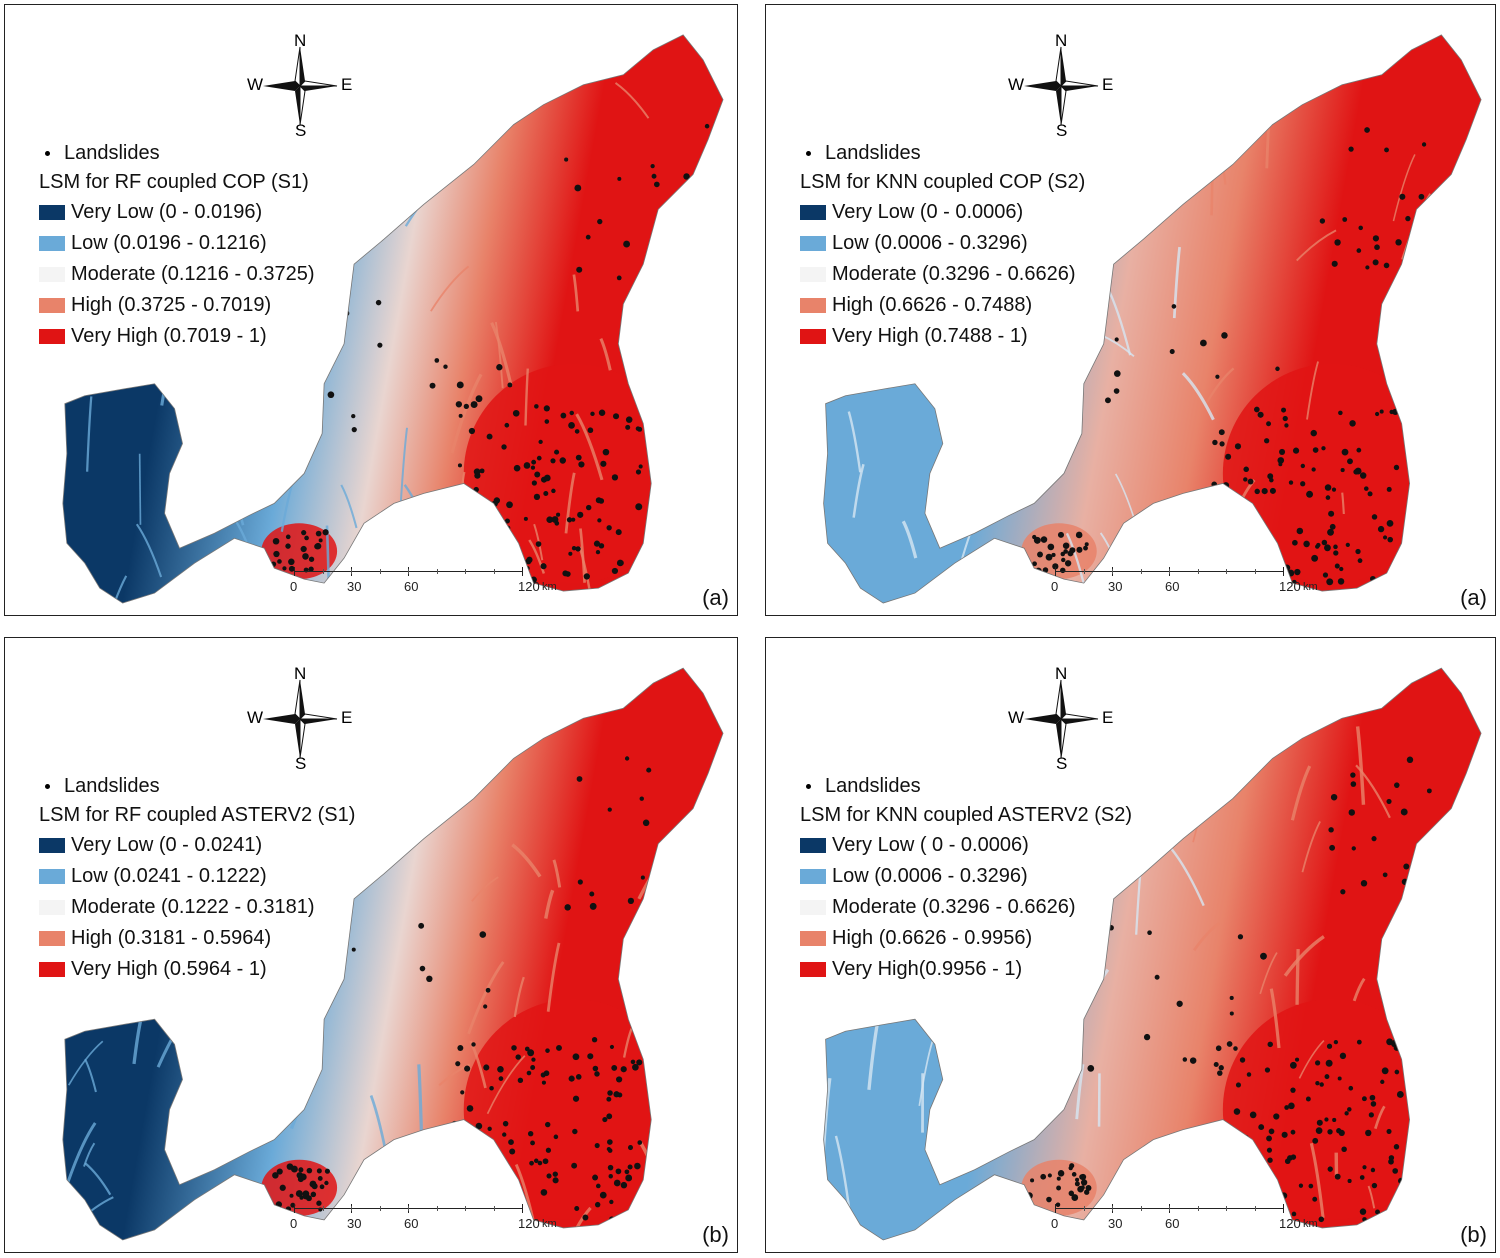 This screenshot has height=1258, width=1500. What do you see at coordinates (197, 876) in the screenshot?
I see `legend-item: Low (0.0241 - 0.1222)` at bounding box center [197, 876].